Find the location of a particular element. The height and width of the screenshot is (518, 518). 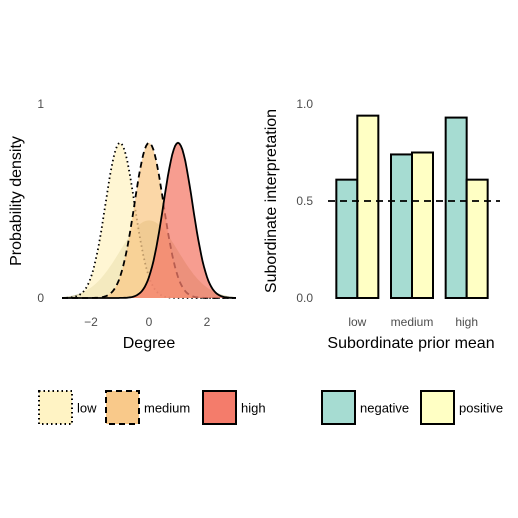

bar-positive-medium is located at coordinates (422, 225).